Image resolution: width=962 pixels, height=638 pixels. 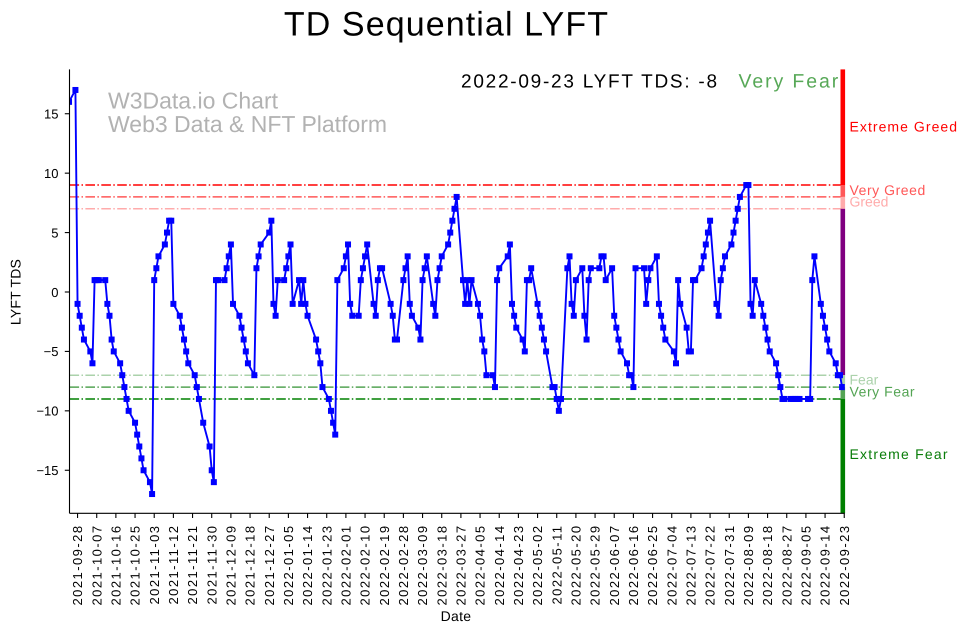 I want to click on svg-text: 0, so click(x=54, y=292).